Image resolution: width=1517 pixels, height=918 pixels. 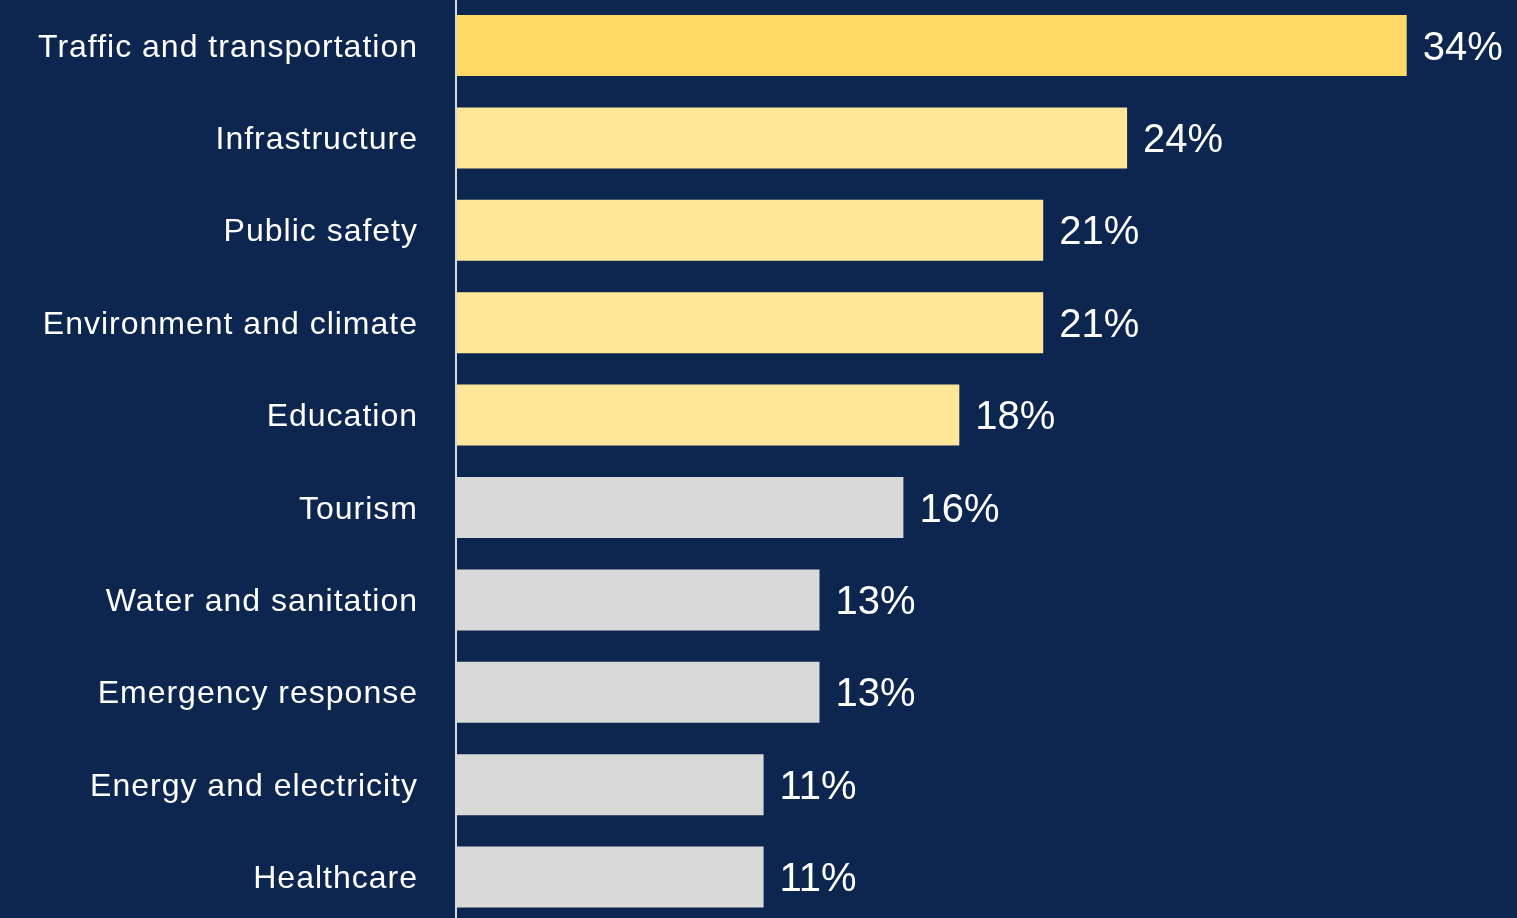 What do you see at coordinates (358, 507) in the screenshot?
I see `y-tick-label: Tourism` at bounding box center [358, 507].